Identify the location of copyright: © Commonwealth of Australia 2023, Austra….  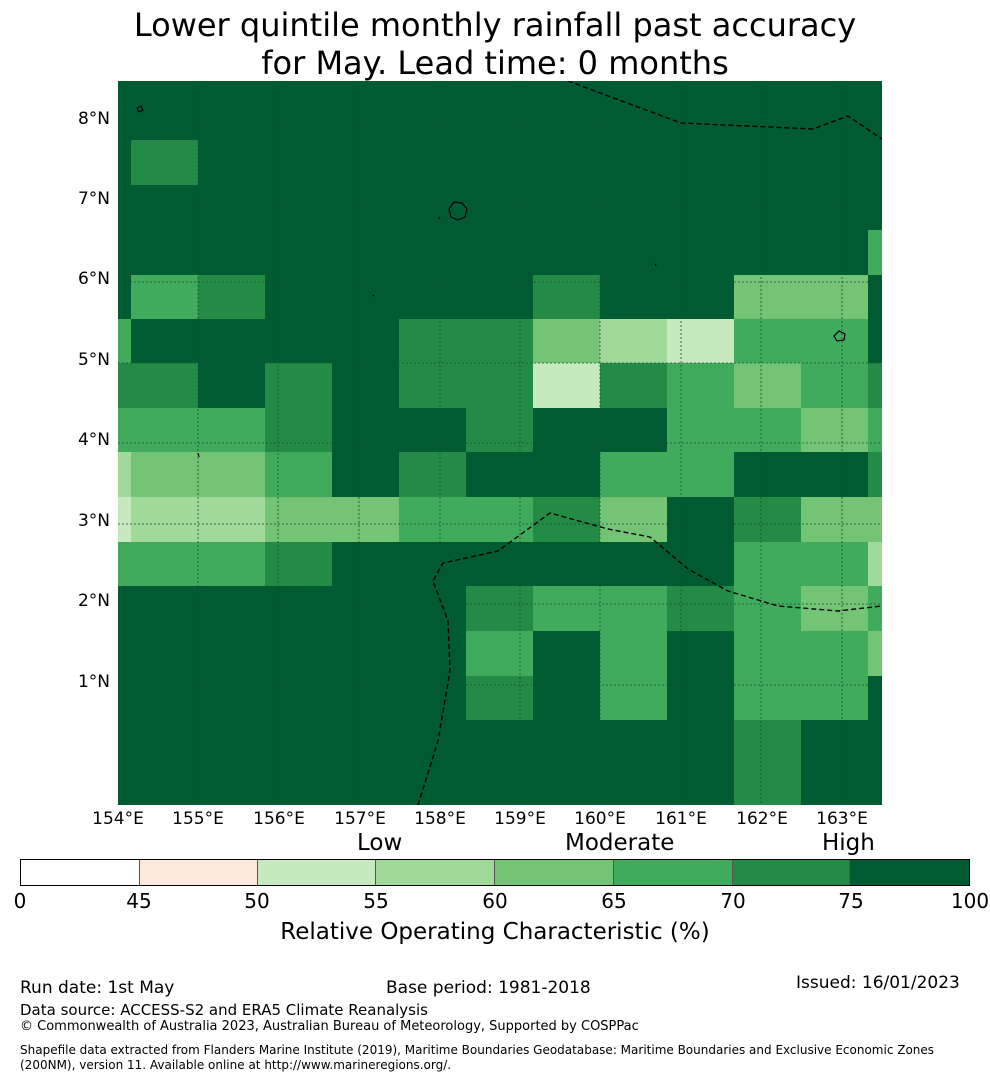
(329, 1026).